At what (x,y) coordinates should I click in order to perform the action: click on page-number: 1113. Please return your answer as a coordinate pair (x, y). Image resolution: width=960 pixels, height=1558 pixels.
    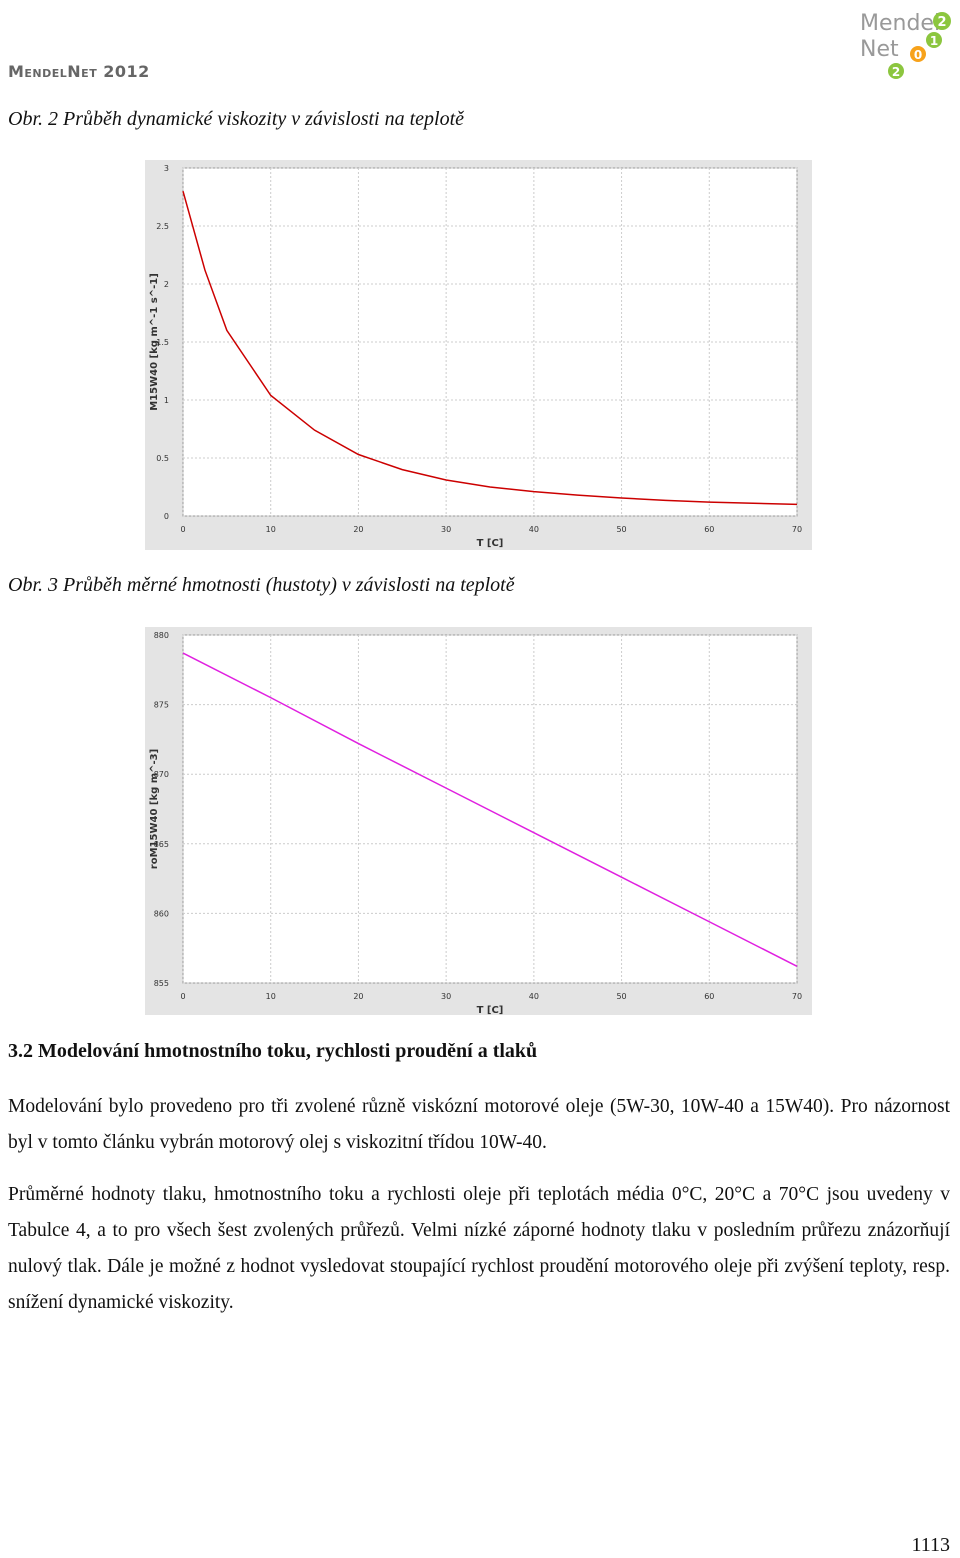
    Looking at the image, I should click on (930, 1545).